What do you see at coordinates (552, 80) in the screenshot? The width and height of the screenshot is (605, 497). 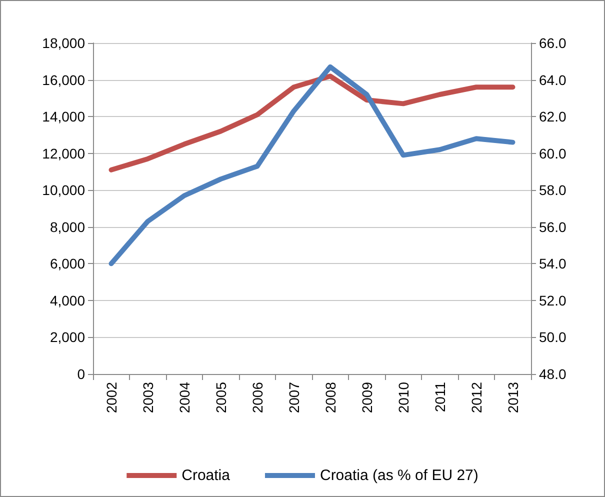 I see `y2-tick-label: 64.0` at bounding box center [552, 80].